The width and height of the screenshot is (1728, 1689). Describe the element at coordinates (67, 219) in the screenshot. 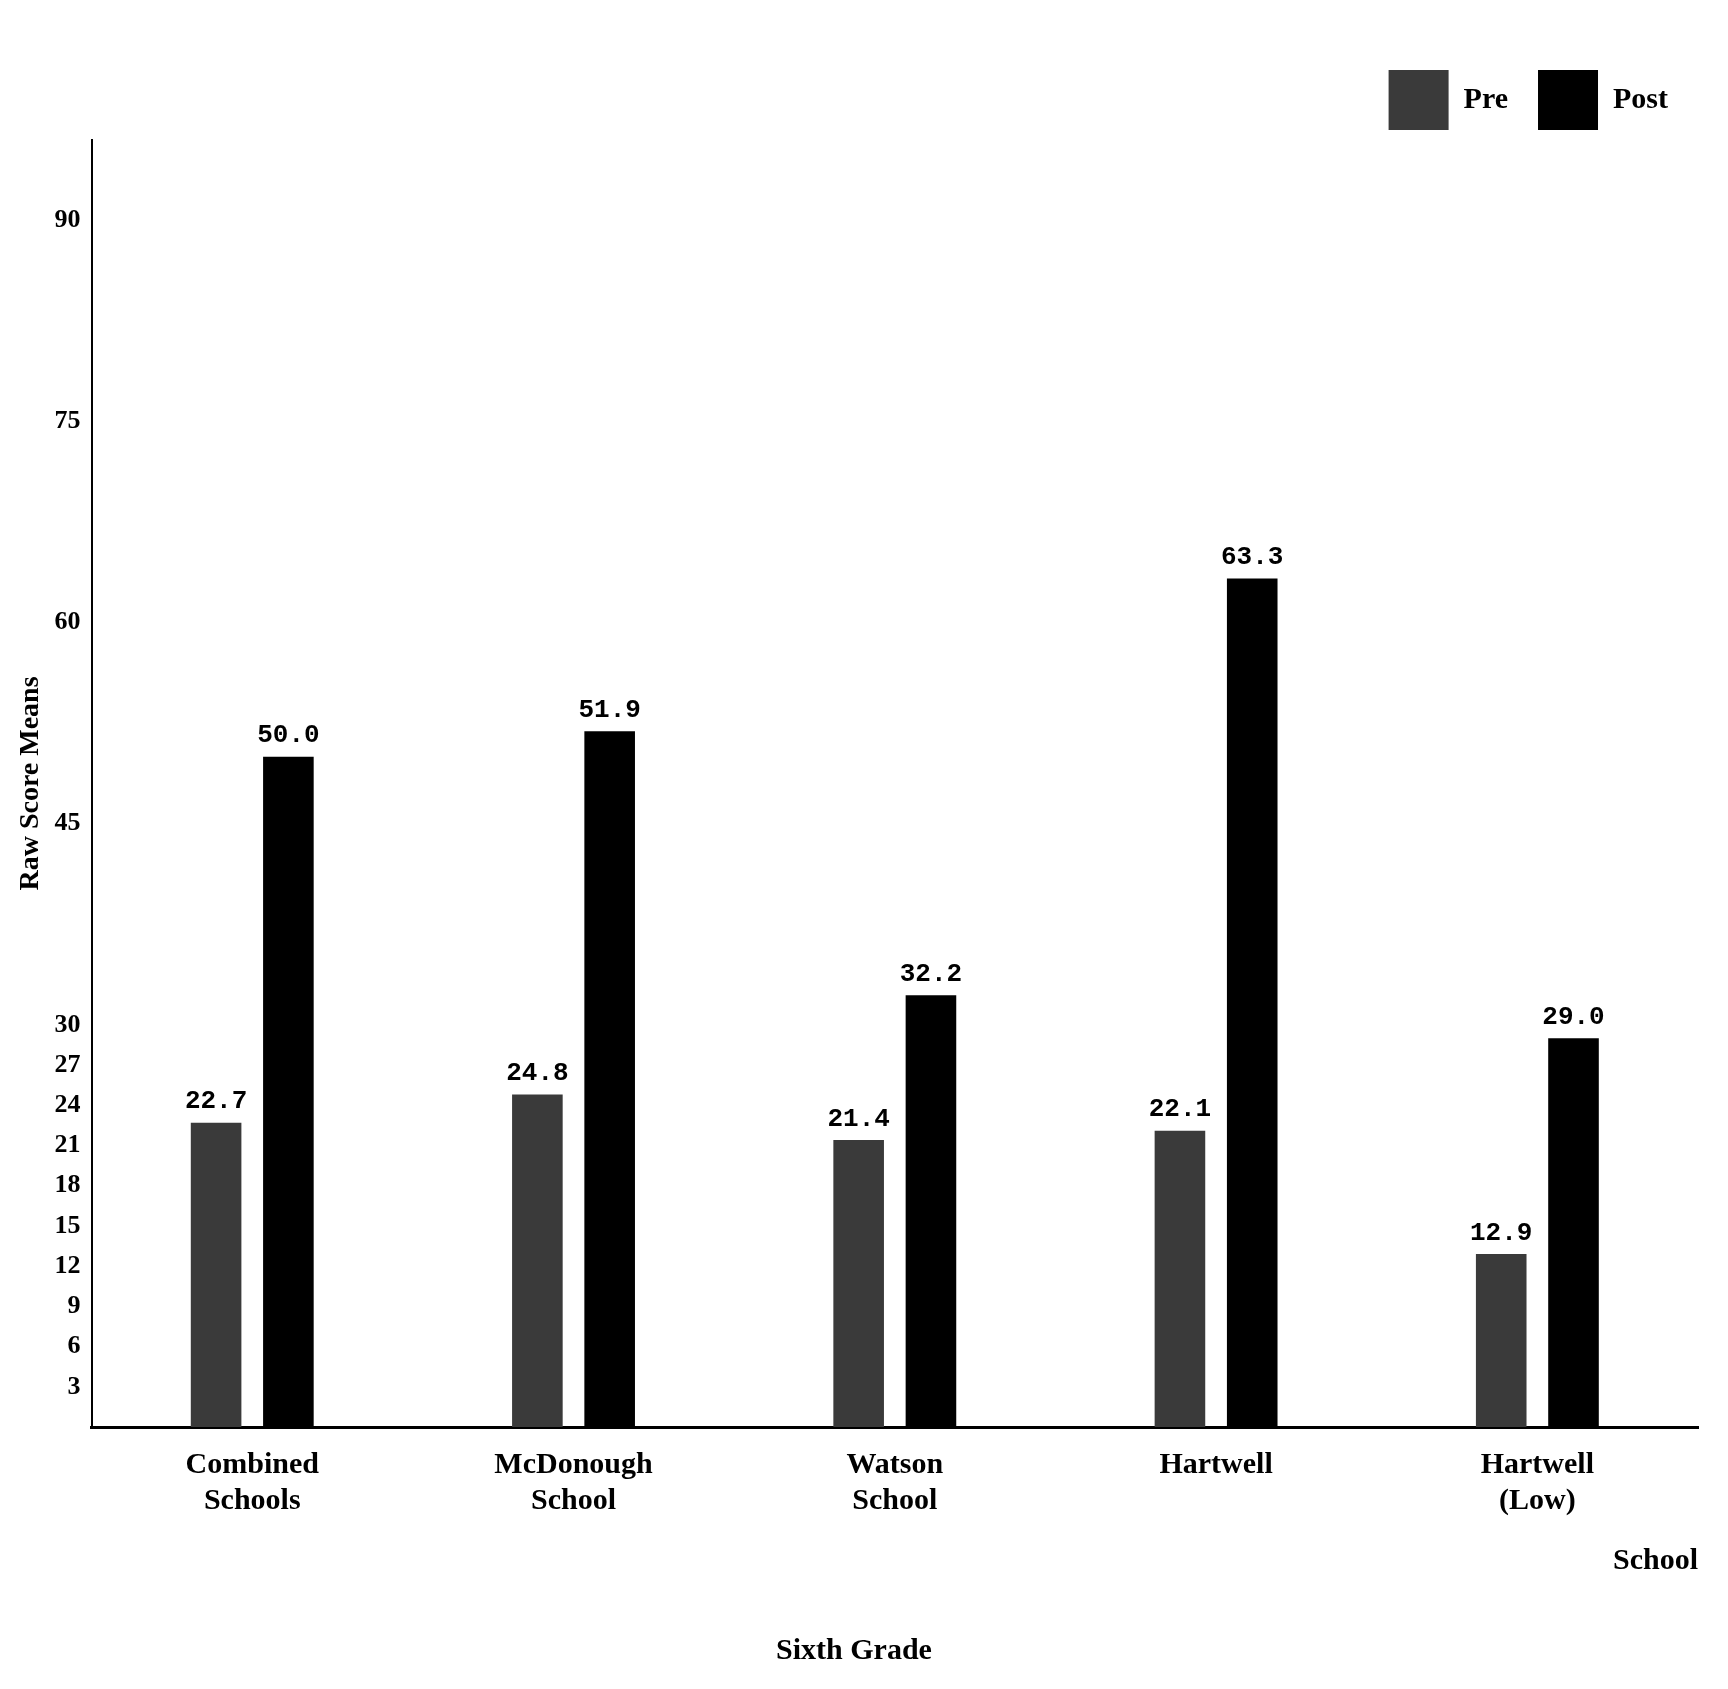

I see `y-tick-label: 90` at that location.